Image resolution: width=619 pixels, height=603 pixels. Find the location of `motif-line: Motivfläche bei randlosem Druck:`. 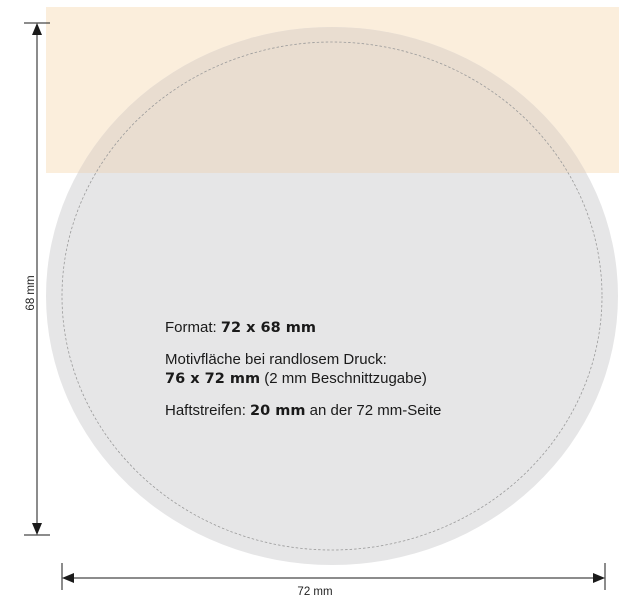

motif-line: Motivfläche bei randlosem Druck: is located at coordinates (365, 359).